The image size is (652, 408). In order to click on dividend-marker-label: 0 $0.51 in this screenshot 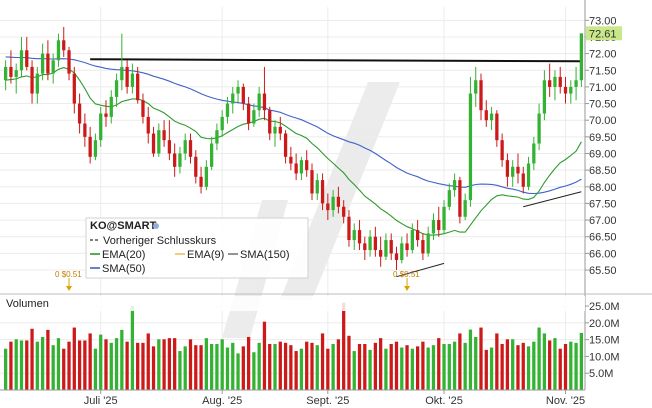, I will do `click(406, 274)`.